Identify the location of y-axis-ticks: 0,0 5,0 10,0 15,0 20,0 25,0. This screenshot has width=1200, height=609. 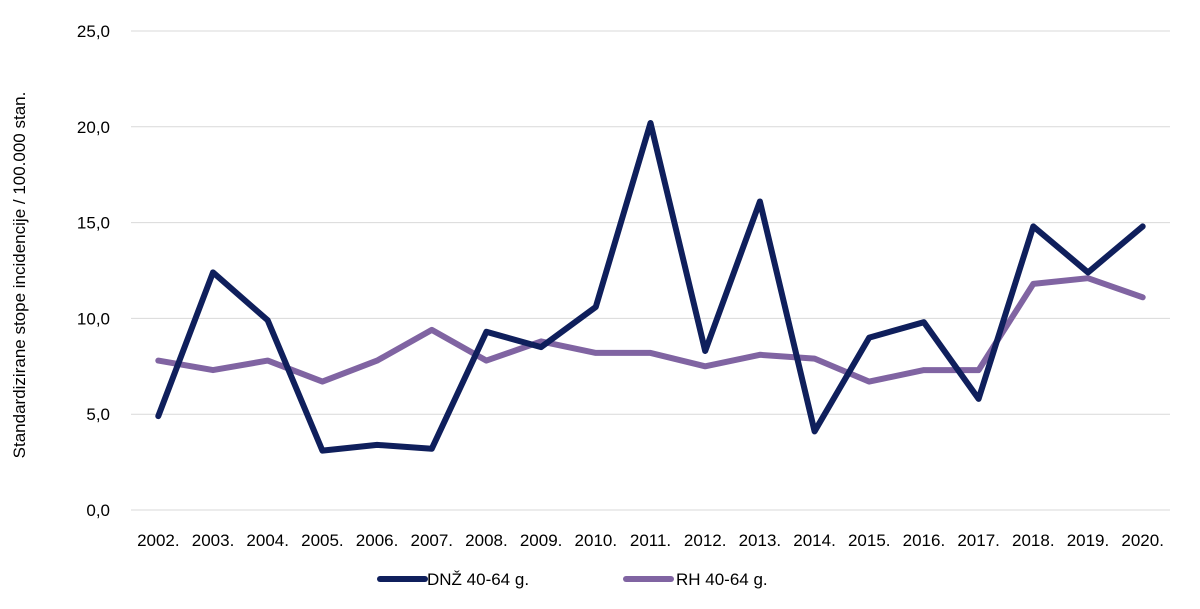
(93, 271).